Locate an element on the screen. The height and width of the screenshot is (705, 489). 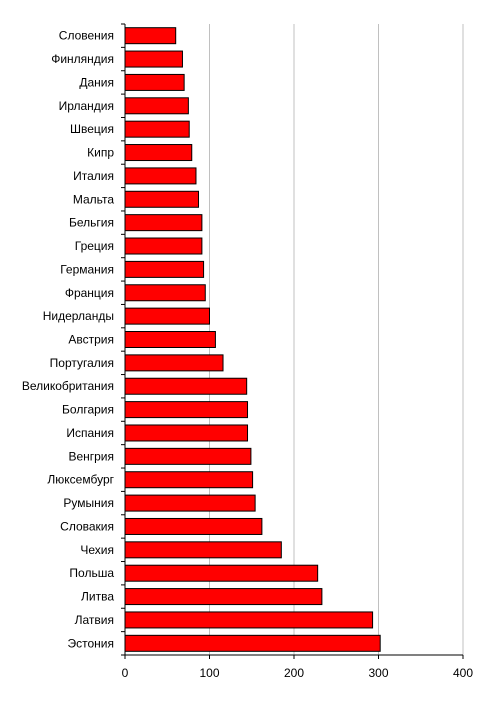
x-tick-label: 300 is located at coordinates (378, 673).